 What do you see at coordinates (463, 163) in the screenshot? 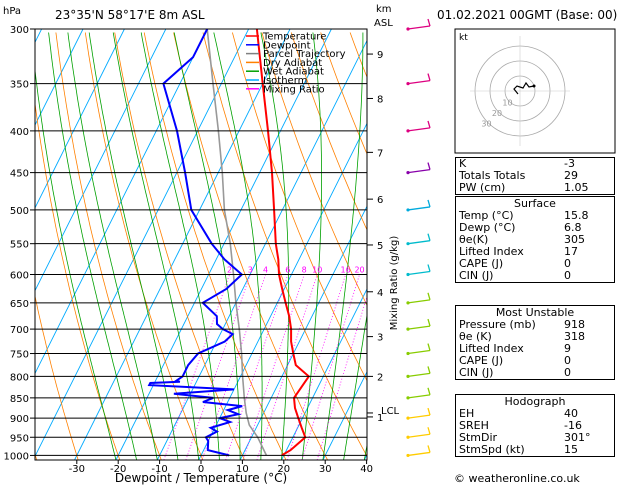
I see `index-label: K` at bounding box center [463, 163].